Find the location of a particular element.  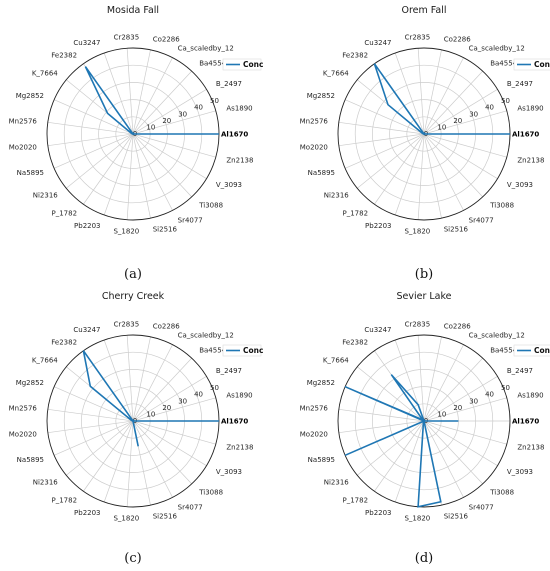

category-label: K_7664 is located at coordinates (45, 73).